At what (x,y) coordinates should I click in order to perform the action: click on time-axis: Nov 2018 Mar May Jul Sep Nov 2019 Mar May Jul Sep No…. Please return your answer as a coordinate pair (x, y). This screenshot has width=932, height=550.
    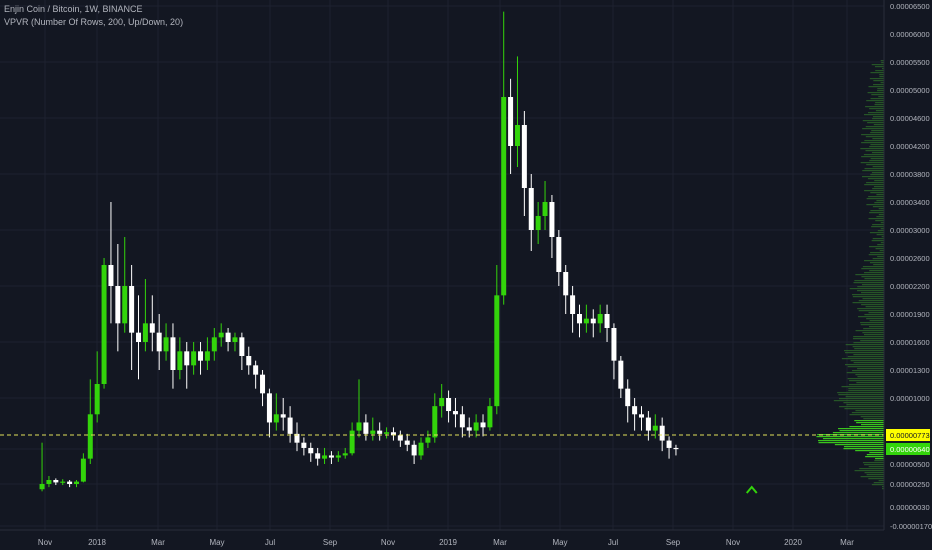
    Looking at the image, I should click on (446, 542).